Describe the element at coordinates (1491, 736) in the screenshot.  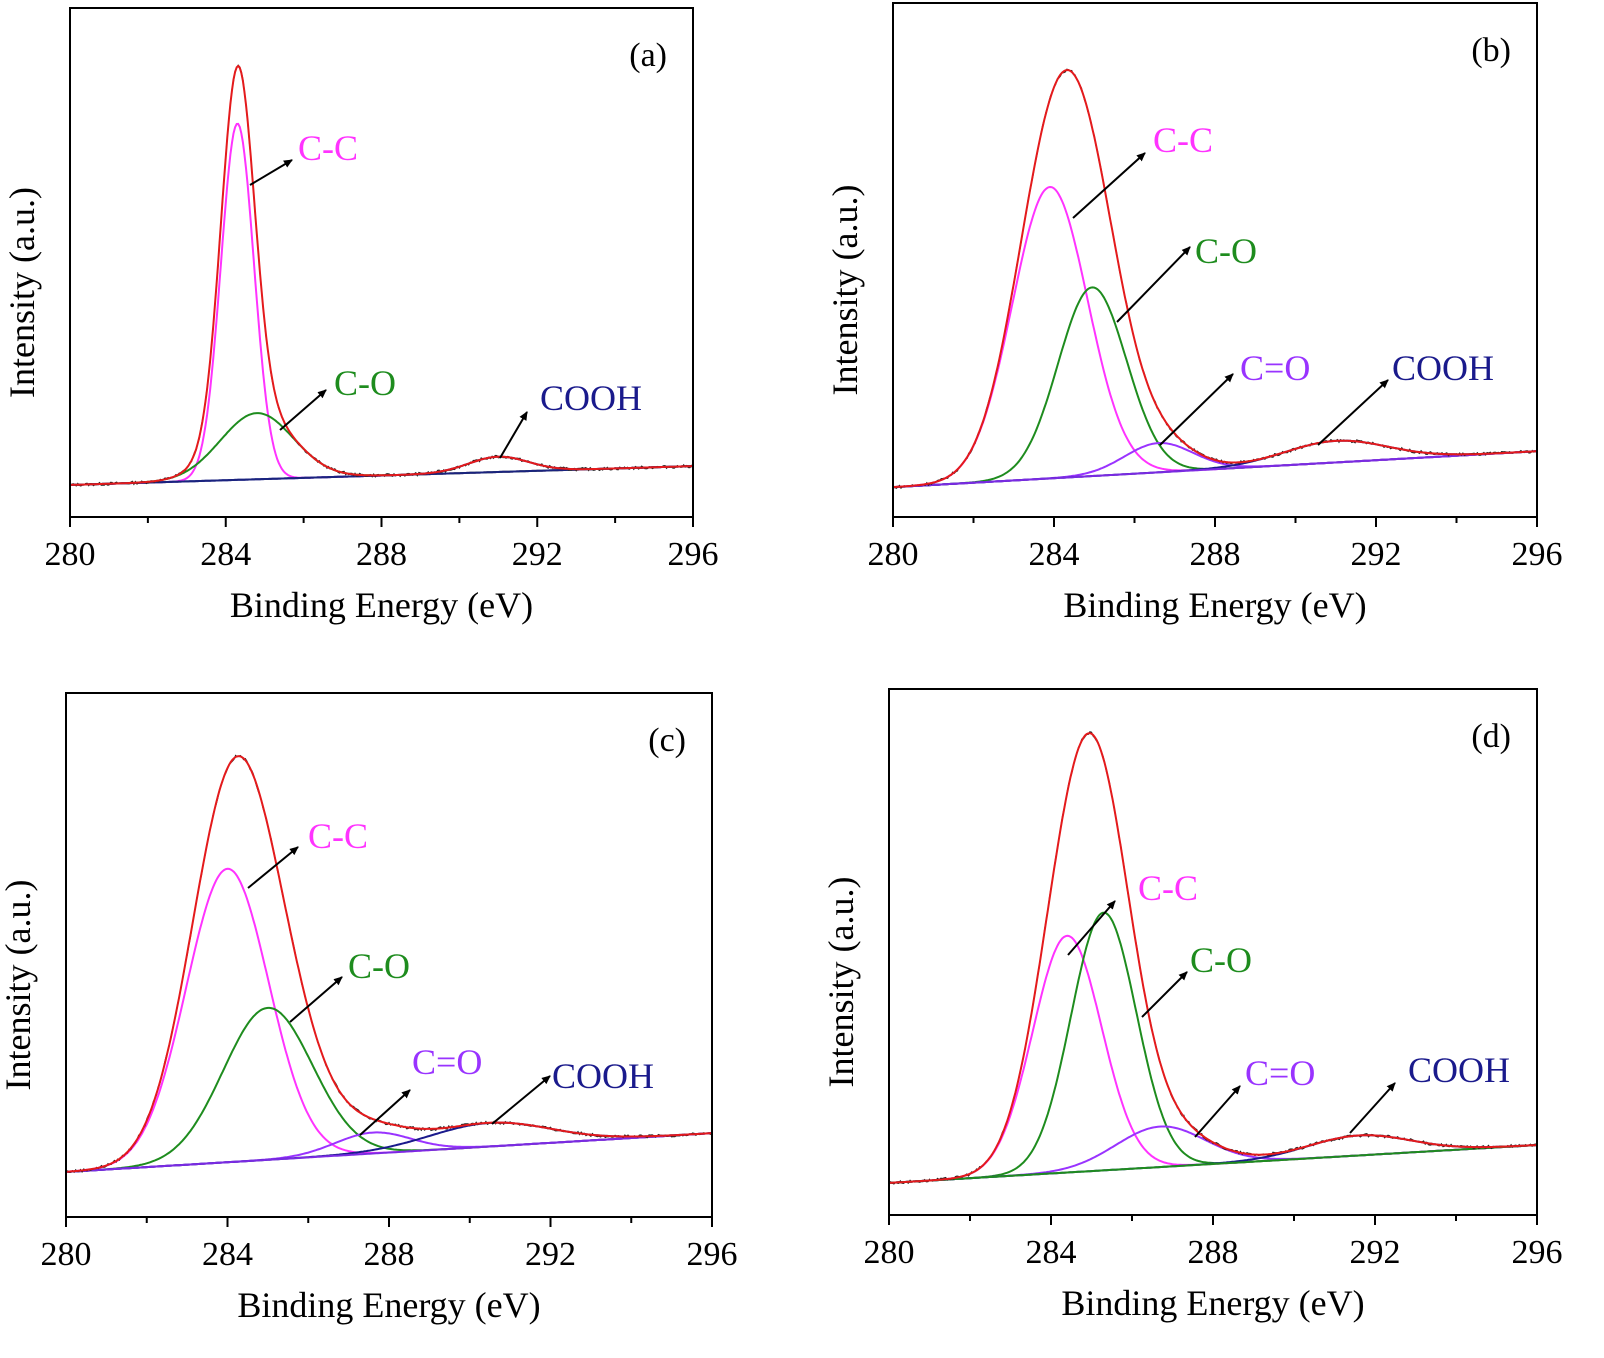
I see `panel-label: (d)` at that location.